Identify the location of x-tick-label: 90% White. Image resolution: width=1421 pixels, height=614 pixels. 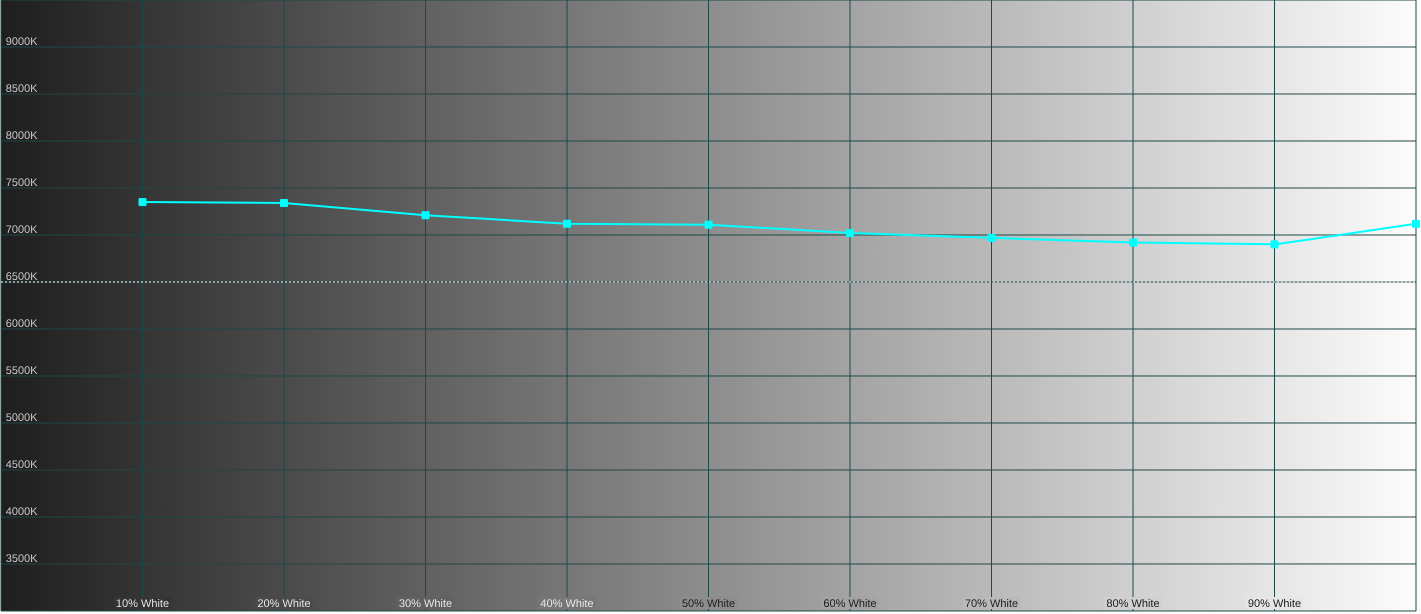
(1274, 603).